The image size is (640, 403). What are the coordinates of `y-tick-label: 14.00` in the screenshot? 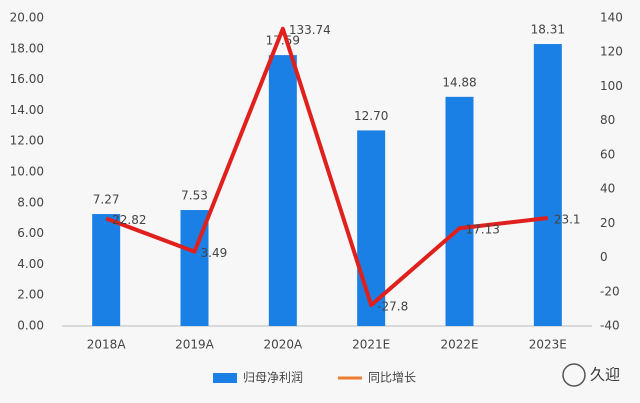 It's located at (27, 110).